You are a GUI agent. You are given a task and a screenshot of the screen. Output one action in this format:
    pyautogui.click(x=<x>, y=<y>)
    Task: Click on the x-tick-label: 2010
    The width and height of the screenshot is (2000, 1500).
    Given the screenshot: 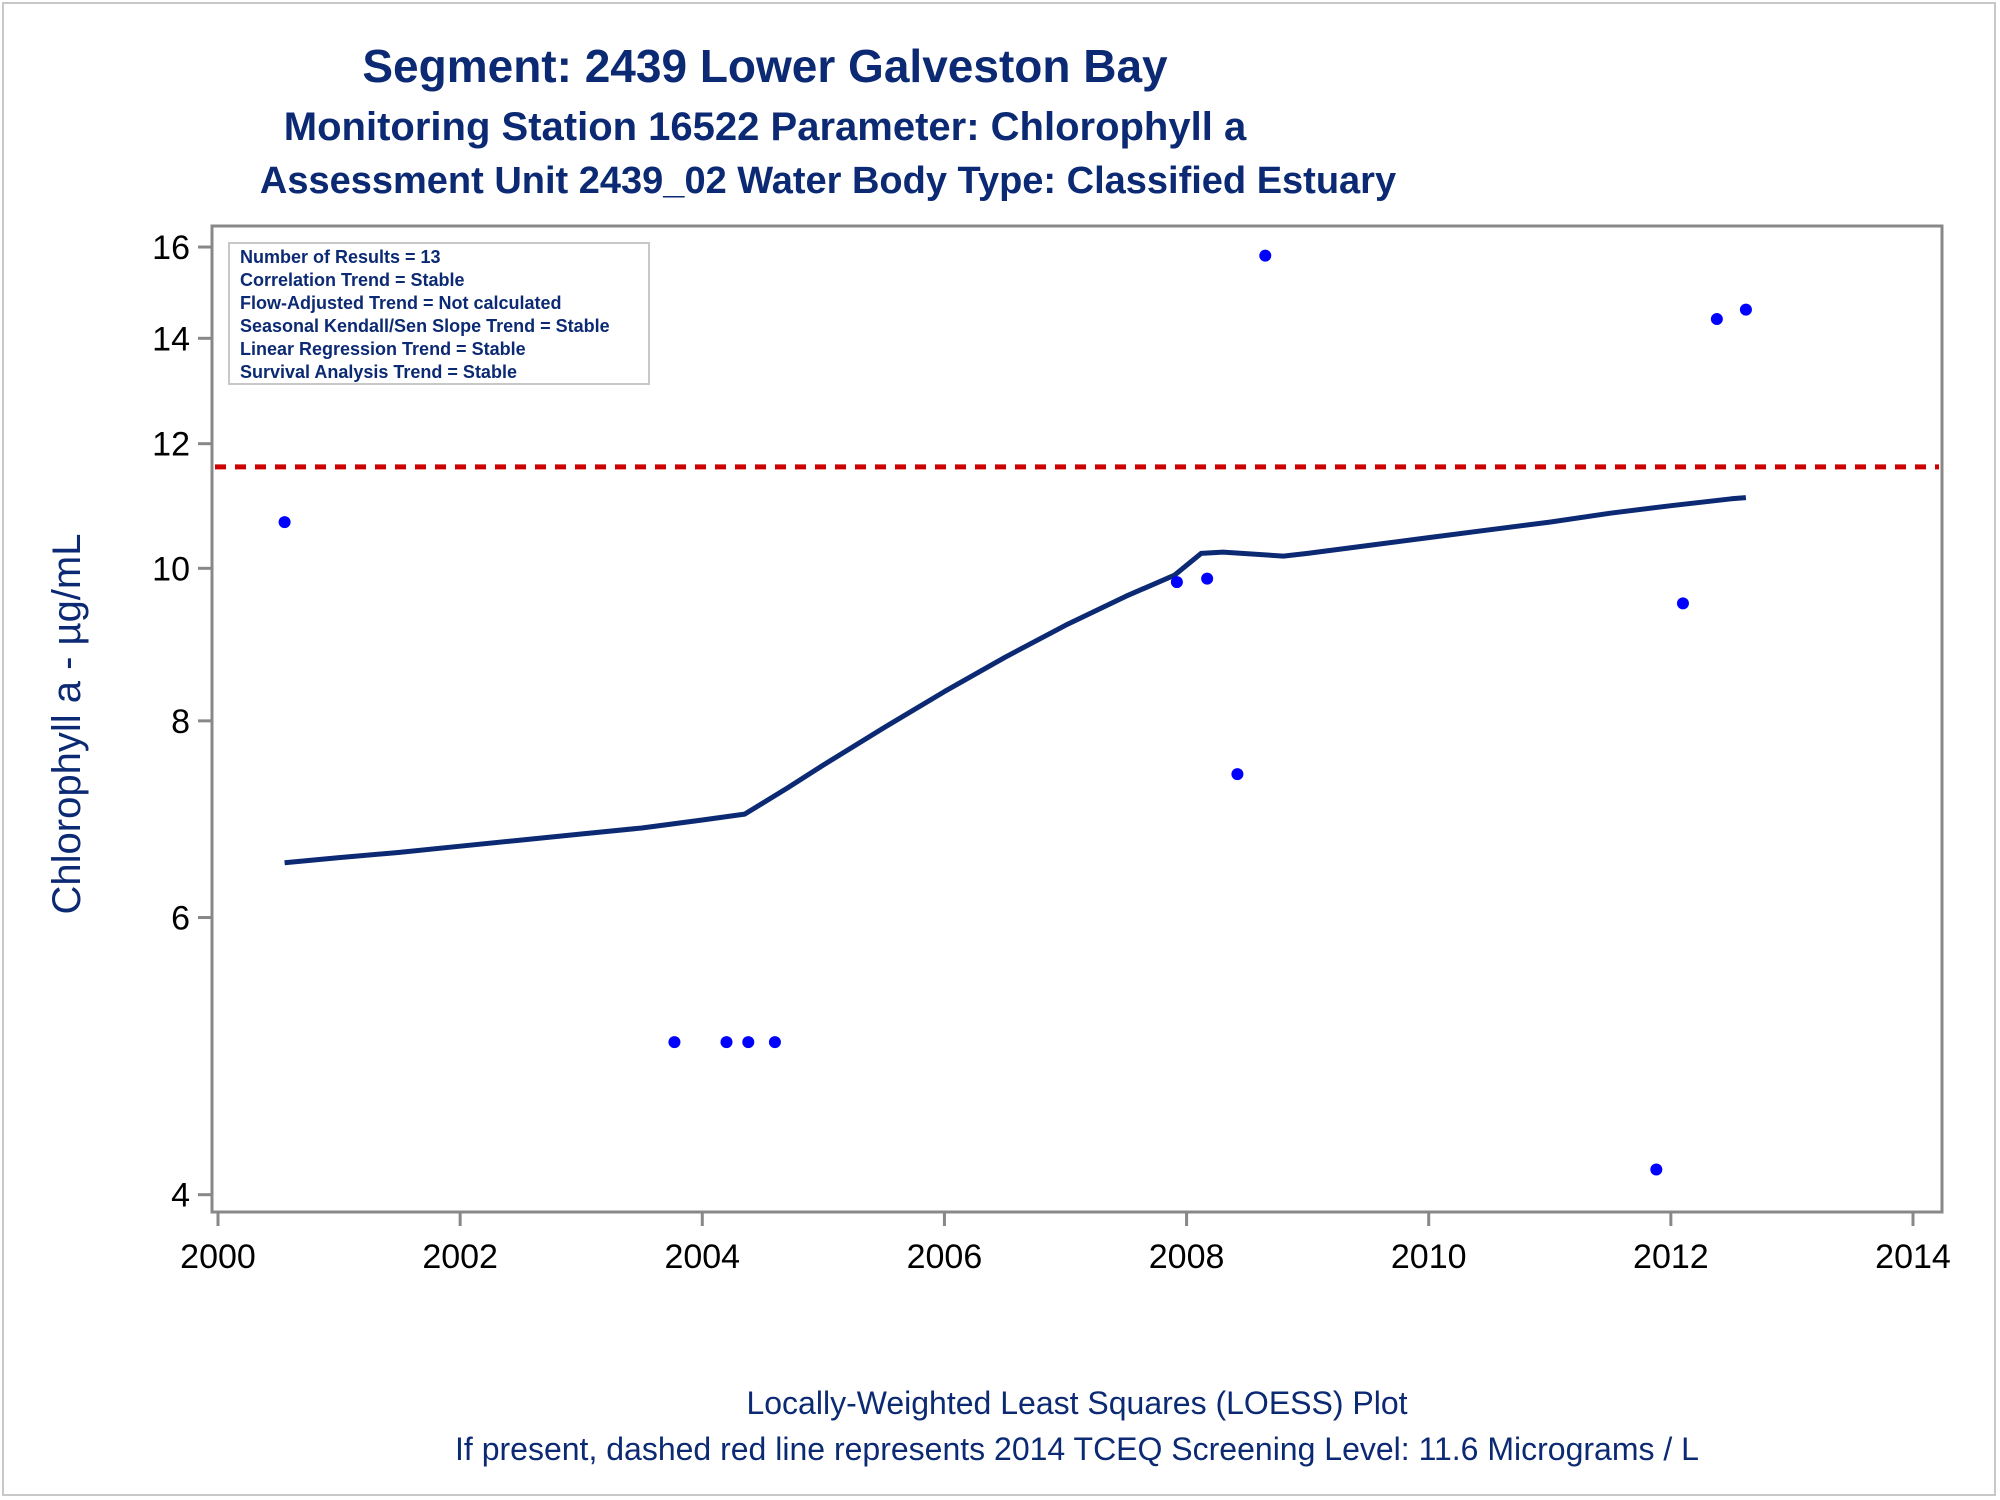 What is the action you would take?
    pyautogui.click(x=1429, y=1257)
    